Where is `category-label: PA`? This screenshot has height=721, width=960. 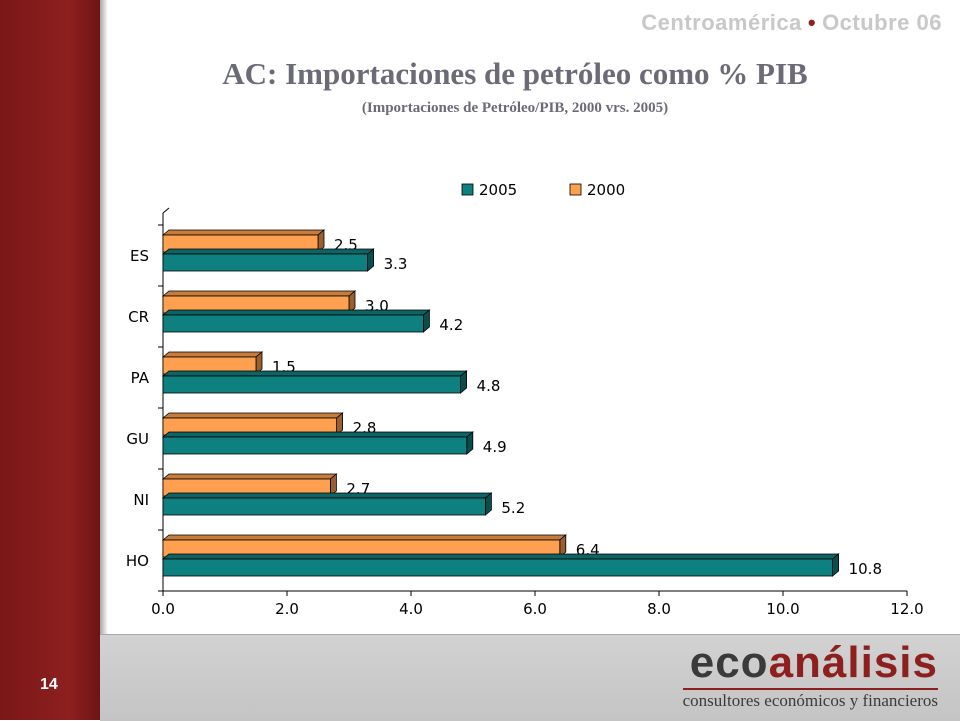
category-label: PA is located at coordinates (140, 378).